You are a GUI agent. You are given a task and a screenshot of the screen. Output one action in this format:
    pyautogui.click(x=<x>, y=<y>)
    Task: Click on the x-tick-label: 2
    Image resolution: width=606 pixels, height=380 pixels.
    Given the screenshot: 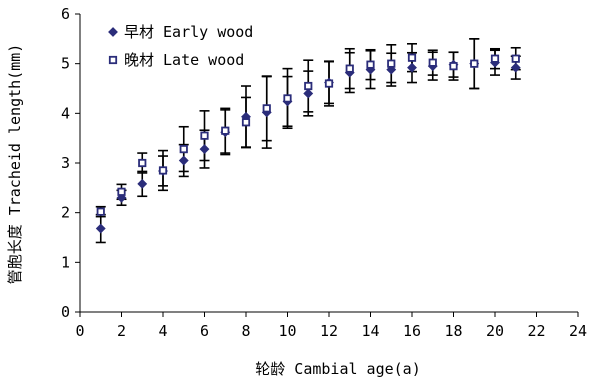 What is the action you would take?
    pyautogui.click(x=121, y=331)
    